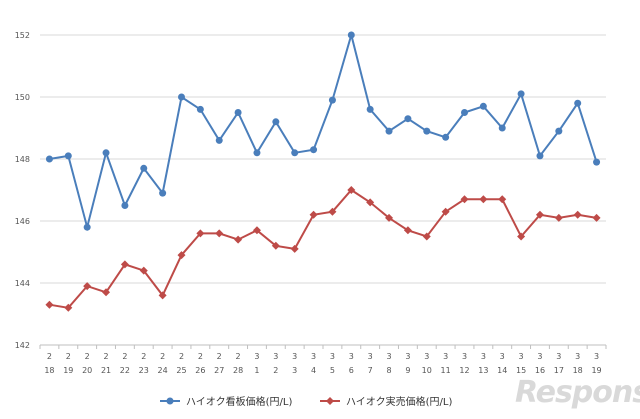 The height and width of the screenshot is (419, 640). Describe the element at coordinates (22, 35) in the screenshot. I see `y-tick-label: 152` at that location.